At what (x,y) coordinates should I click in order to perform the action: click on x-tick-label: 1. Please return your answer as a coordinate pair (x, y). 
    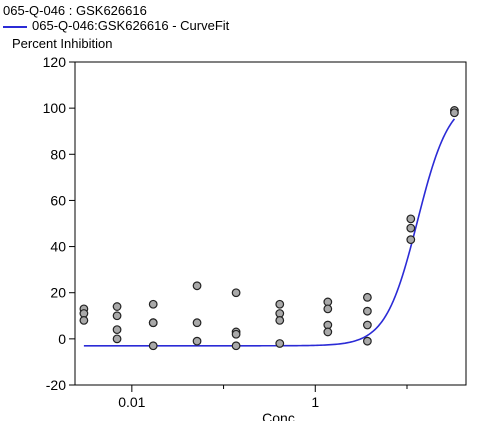
    Looking at the image, I should click on (315, 402).